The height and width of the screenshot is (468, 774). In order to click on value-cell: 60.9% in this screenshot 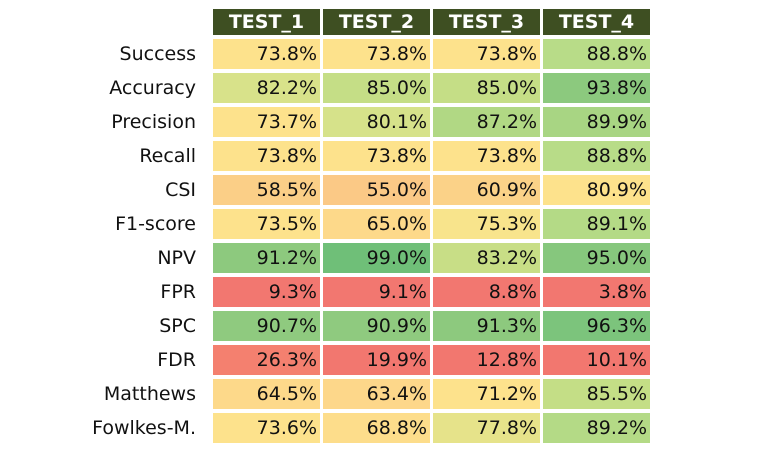, I will do `click(486, 190)`.